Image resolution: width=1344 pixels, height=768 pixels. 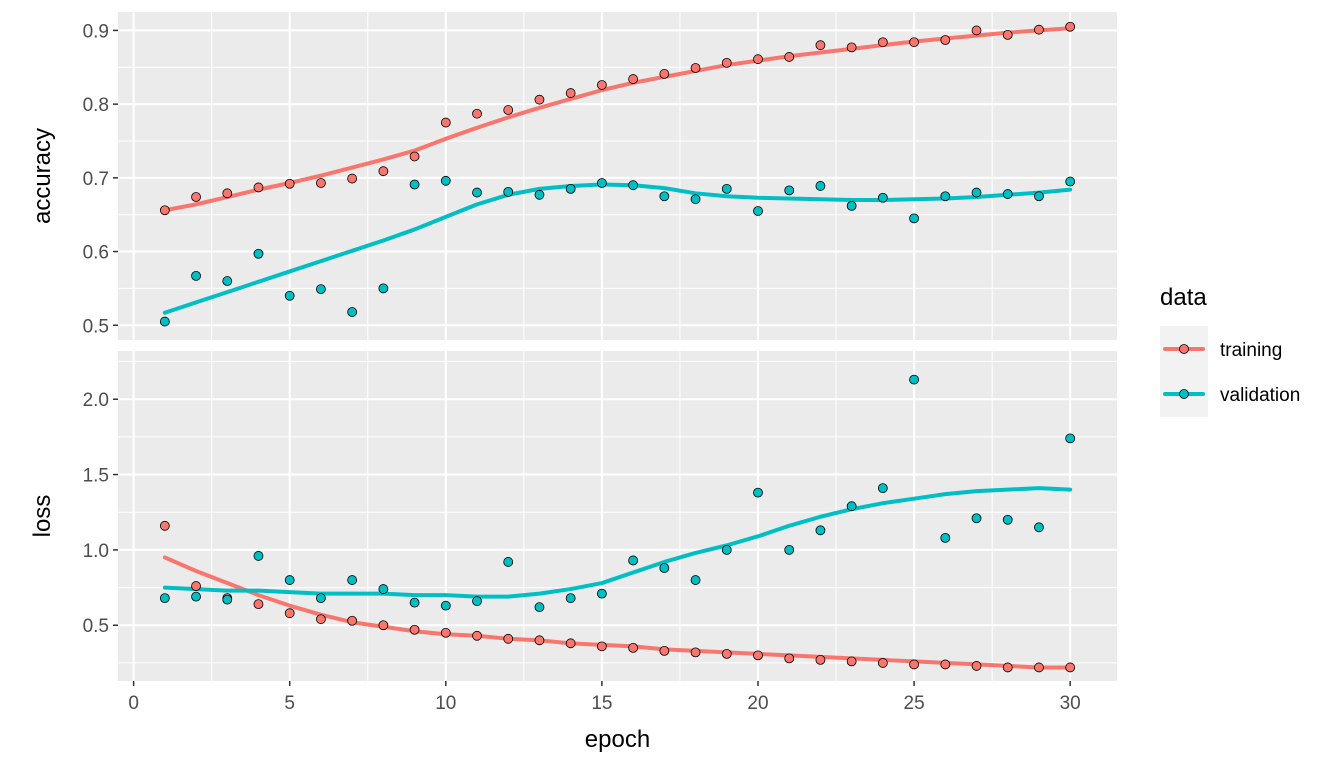 What do you see at coordinates (1184, 394) in the screenshot?
I see `legend-key-point-validation` at bounding box center [1184, 394].